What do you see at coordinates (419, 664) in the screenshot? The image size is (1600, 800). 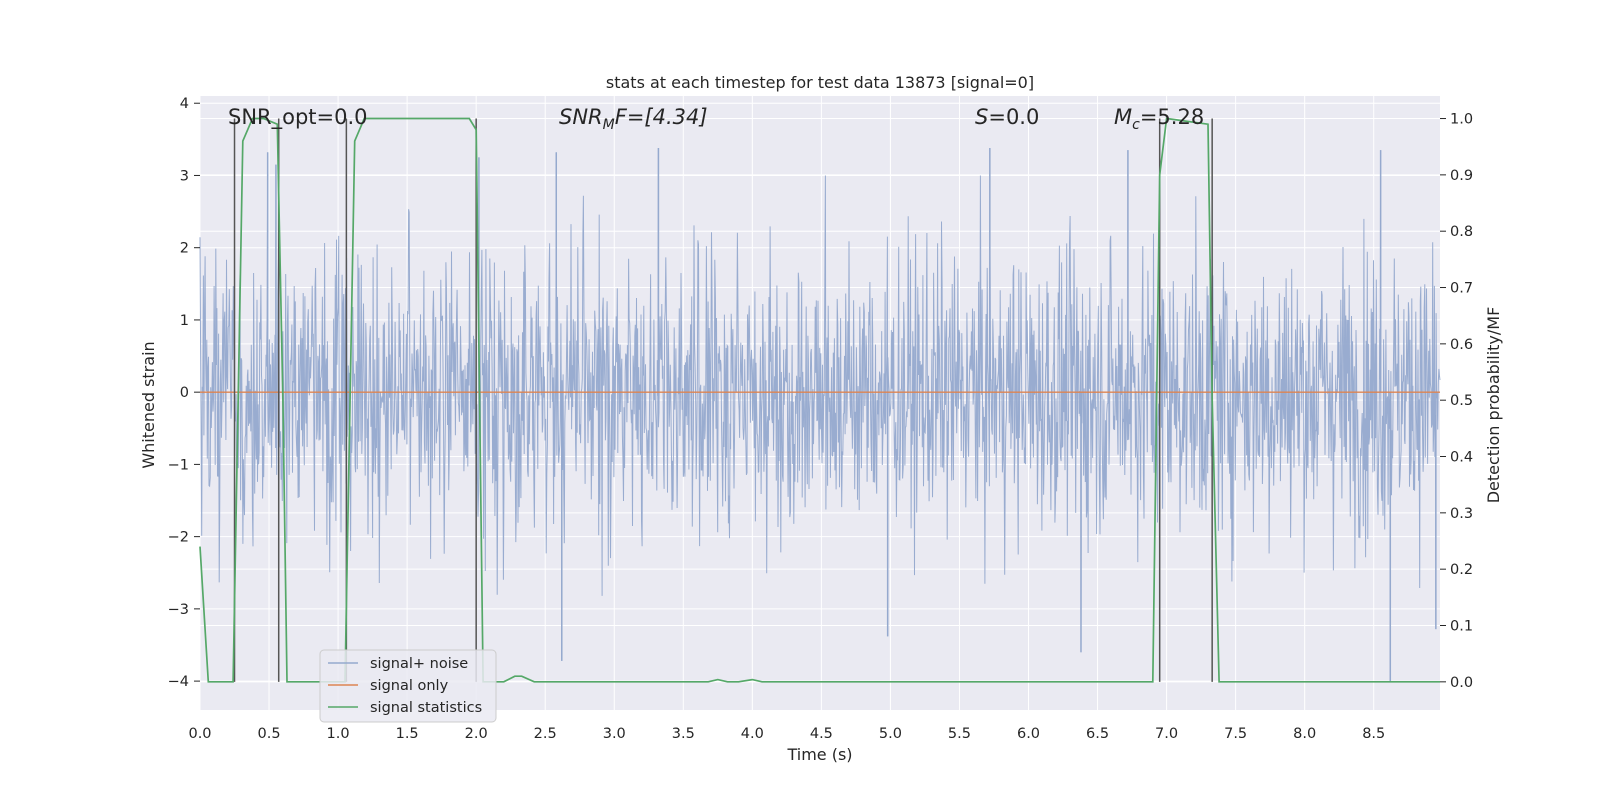 I see `legend-label-signal-noise: signal+ noise` at bounding box center [419, 664].